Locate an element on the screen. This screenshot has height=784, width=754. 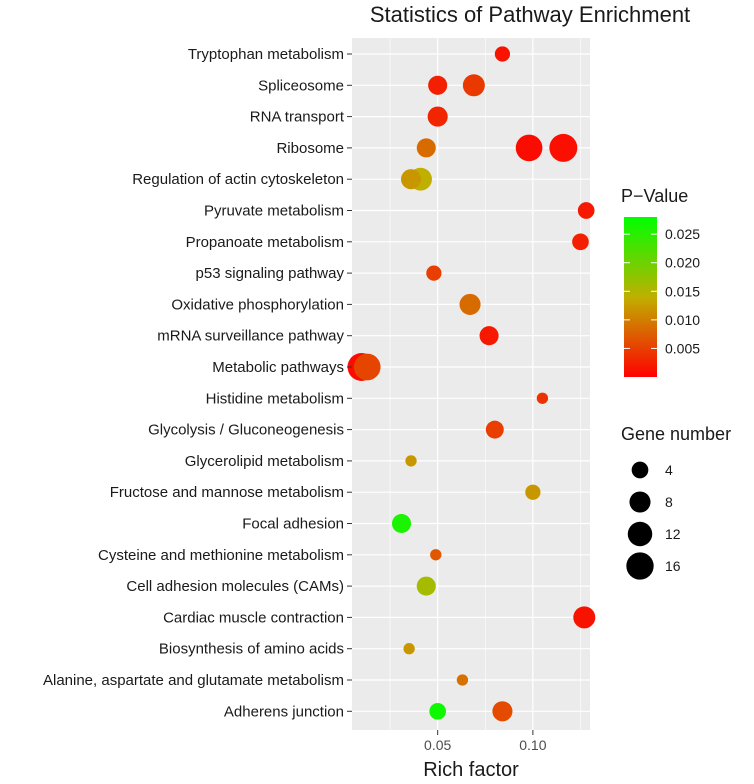
pvalue-tick-label: 0.015 is located at coordinates (682, 291).